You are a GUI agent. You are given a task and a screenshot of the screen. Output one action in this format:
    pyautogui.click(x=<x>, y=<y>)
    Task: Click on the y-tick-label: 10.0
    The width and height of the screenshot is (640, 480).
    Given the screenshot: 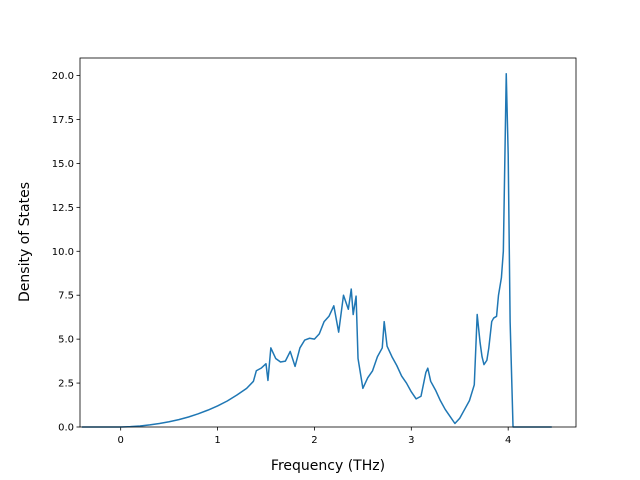 What is the action you would take?
    pyautogui.click(x=63, y=252)
    